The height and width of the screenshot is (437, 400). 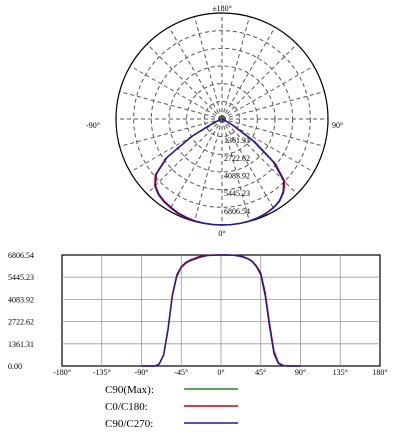 What do you see at coordinates (171, 424) in the screenshot?
I see `legend-item-c90c270: C90/C270:` at bounding box center [171, 424].